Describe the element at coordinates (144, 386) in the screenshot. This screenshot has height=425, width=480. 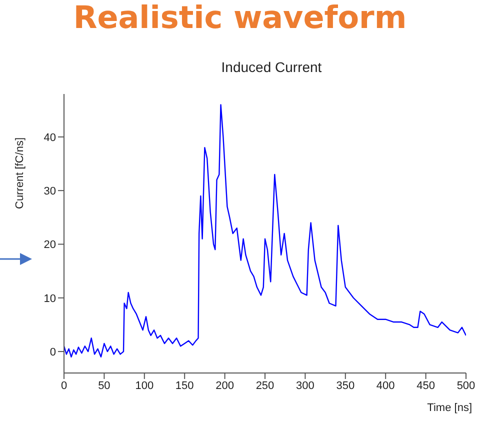
I see `x-tick-label: 100` at that location.